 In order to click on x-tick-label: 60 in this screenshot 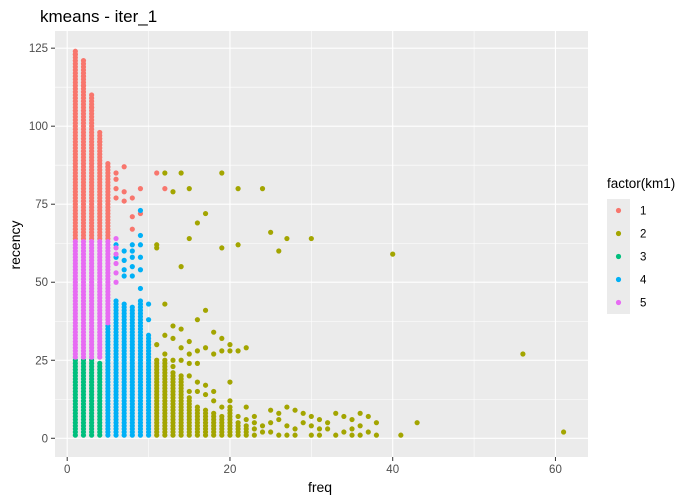, I will do `click(555, 470)`.